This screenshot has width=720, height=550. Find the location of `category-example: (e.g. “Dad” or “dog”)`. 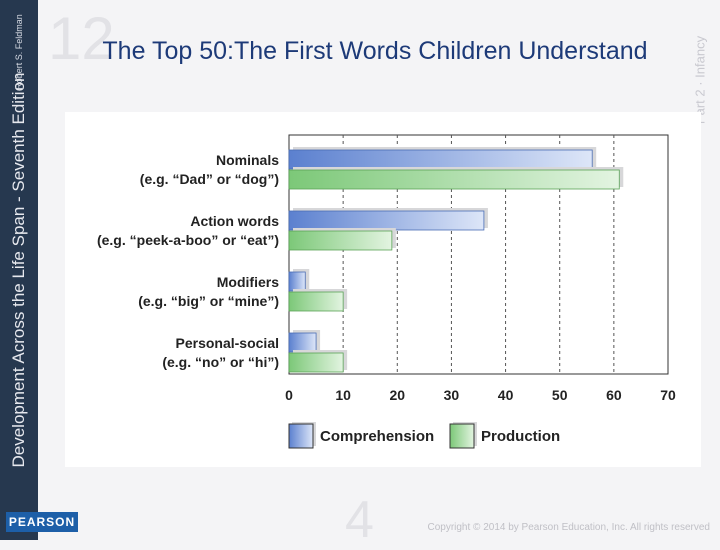

category-example: (e.g. “Dad” or “dog”) is located at coordinates (209, 179).